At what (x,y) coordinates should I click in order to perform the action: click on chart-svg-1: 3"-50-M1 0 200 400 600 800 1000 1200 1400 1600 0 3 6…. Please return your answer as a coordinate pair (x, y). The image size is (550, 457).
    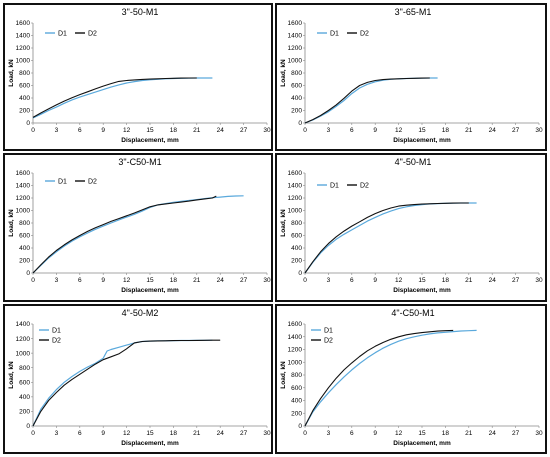
    Looking at the image, I should click on (139, 75).